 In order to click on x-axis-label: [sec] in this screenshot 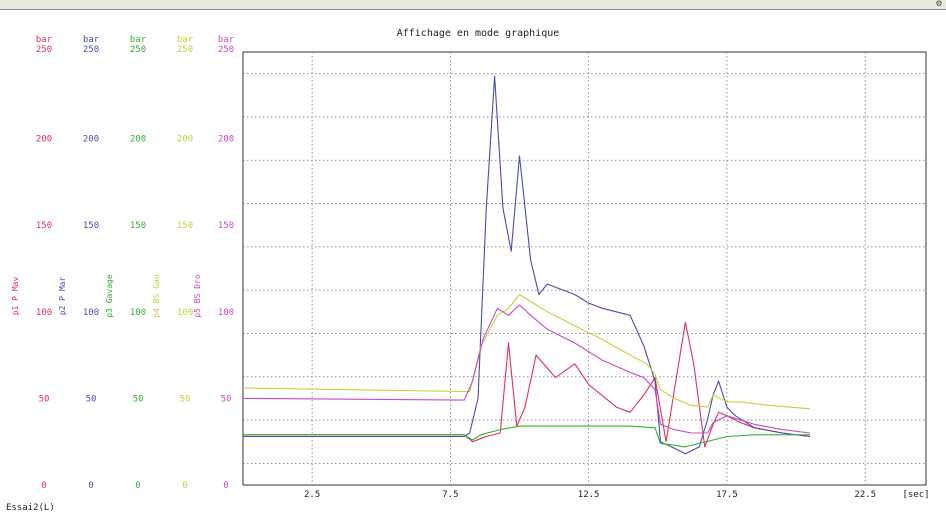, I will do `click(915, 495)`.